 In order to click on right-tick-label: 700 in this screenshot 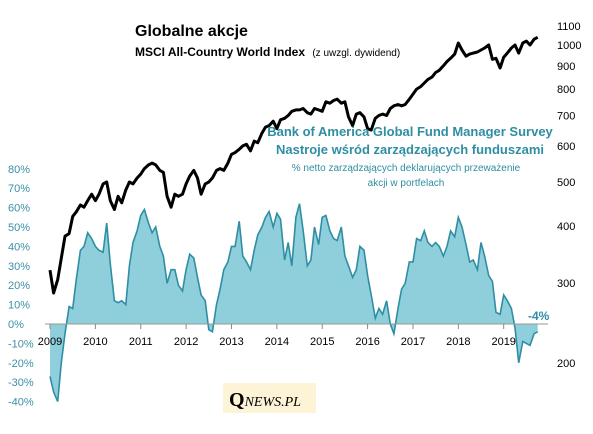, I will do `click(566, 116)`.